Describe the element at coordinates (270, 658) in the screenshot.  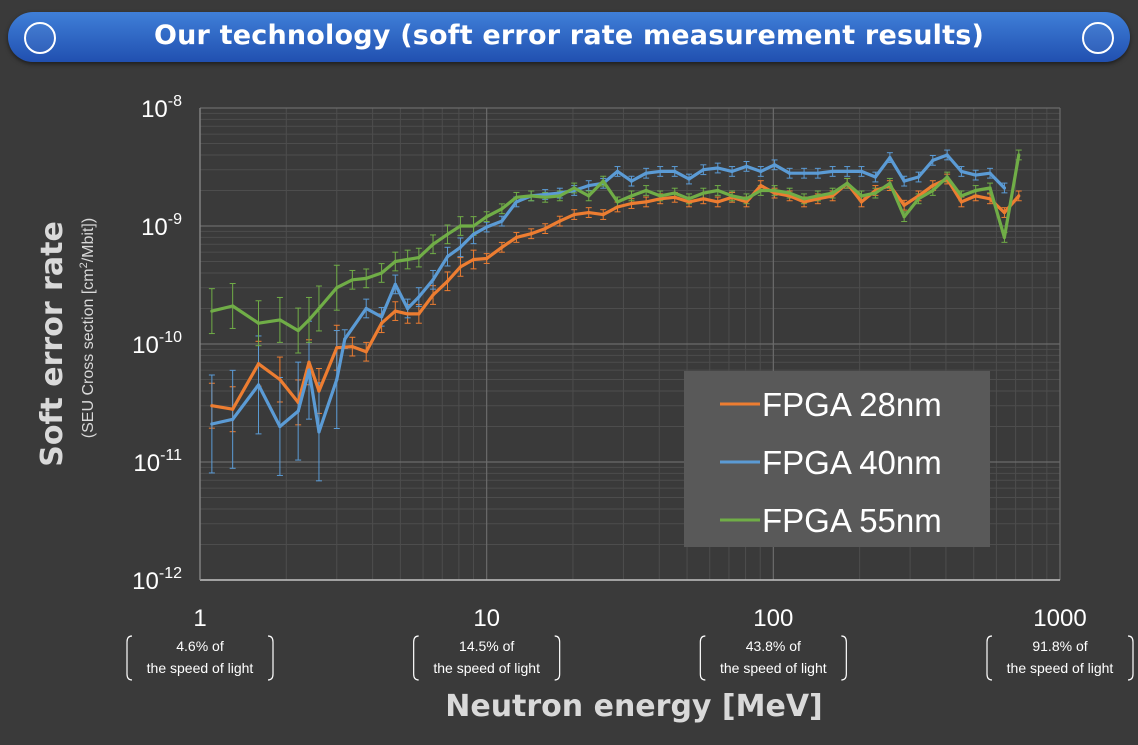
I see `bracket-right` at that location.